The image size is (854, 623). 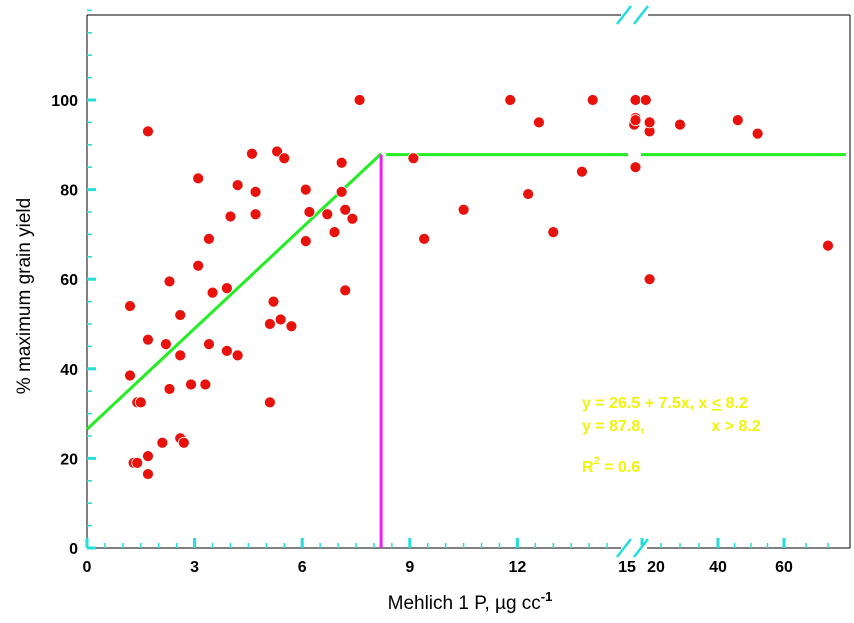 What do you see at coordinates (518, 567) in the screenshot?
I see `x-tick-label: 12` at bounding box center [518, 567].